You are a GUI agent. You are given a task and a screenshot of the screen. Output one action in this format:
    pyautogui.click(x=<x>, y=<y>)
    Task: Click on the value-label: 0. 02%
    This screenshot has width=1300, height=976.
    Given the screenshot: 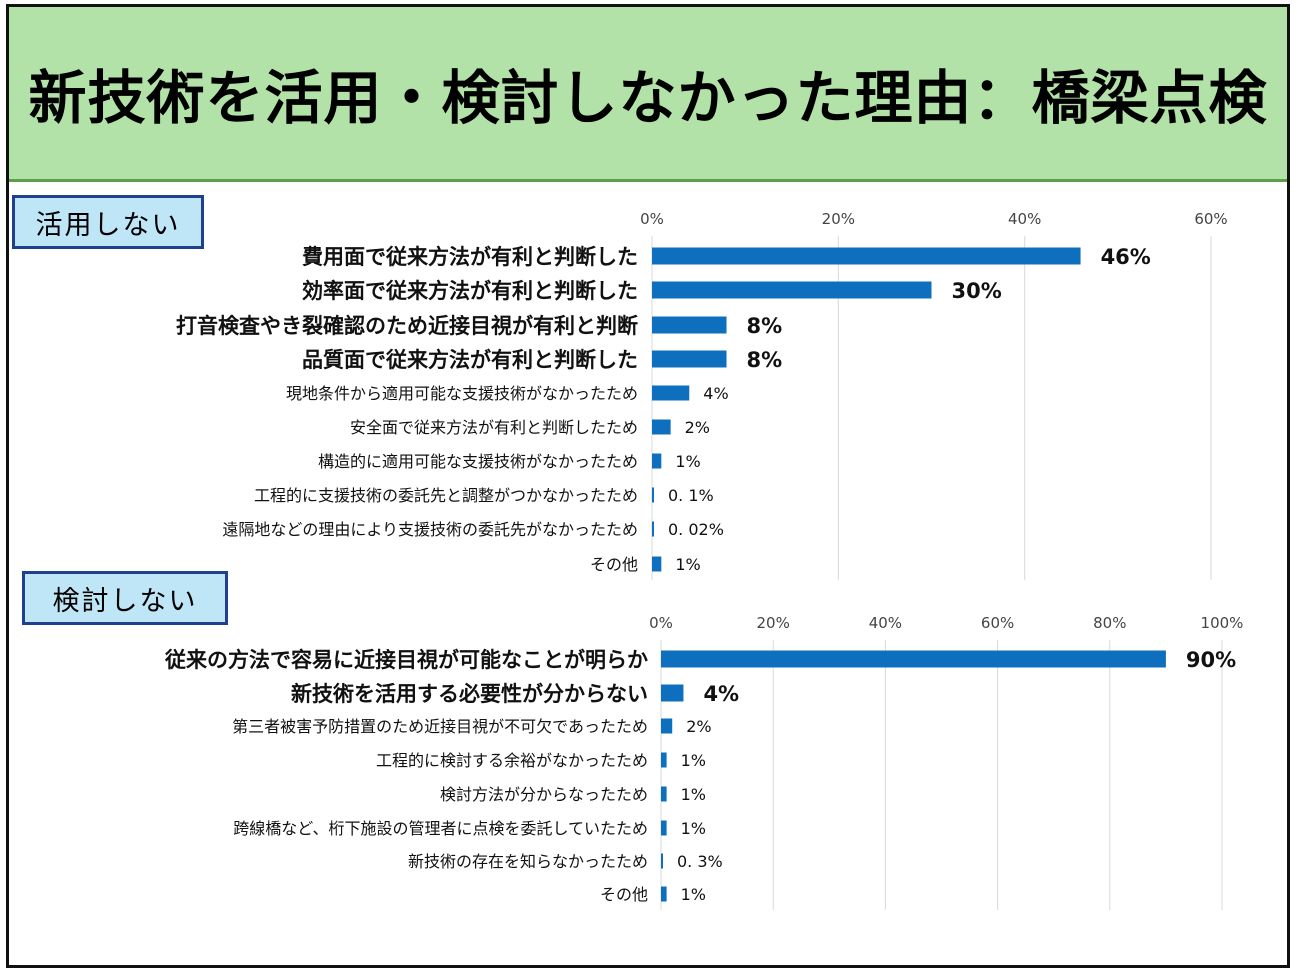 What is the action you would take?
    pyautogui.click(x=696, y=529)
    